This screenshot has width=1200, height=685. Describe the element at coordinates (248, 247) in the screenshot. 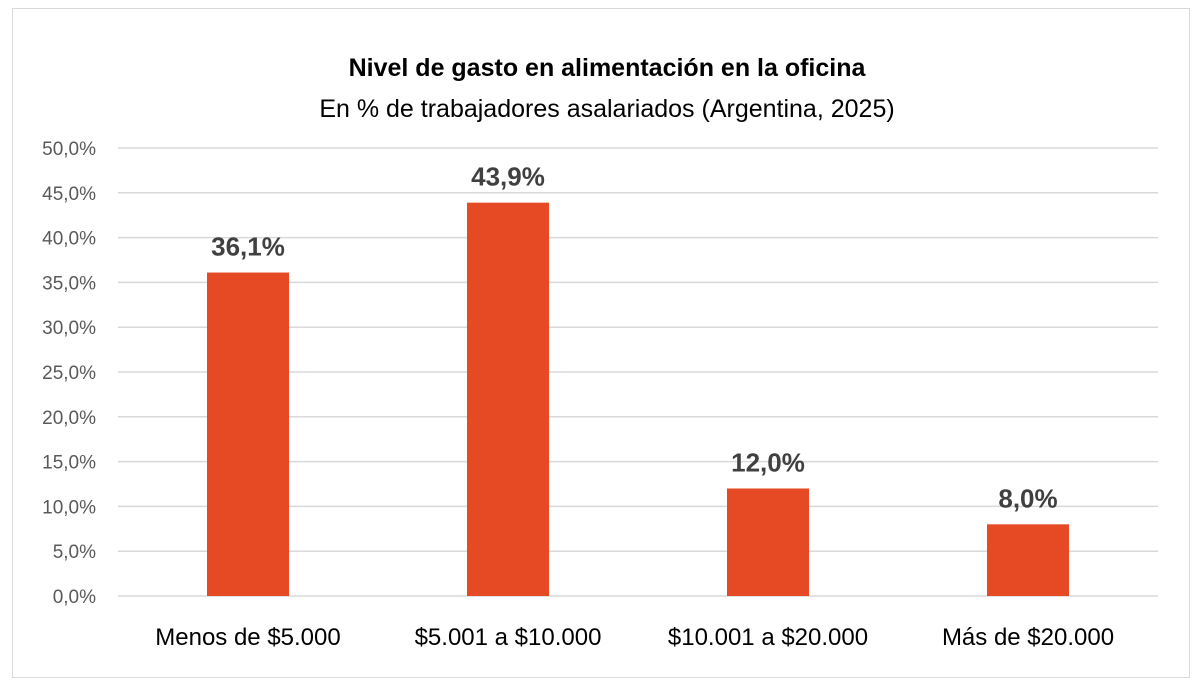

I see `data-label: 36,1%` at that location.